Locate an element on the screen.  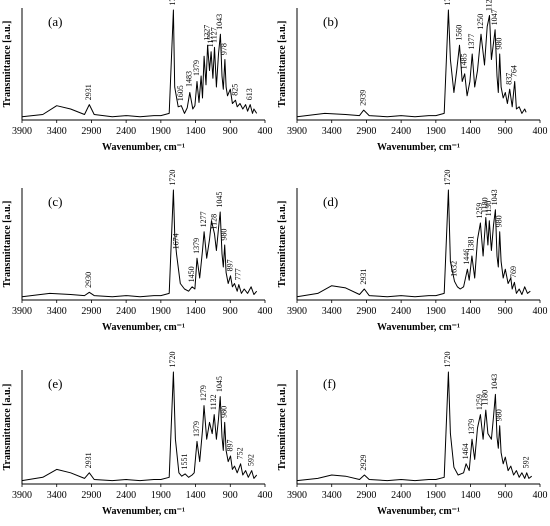
peak-label: 1250 is located at coordinates (480, 22).